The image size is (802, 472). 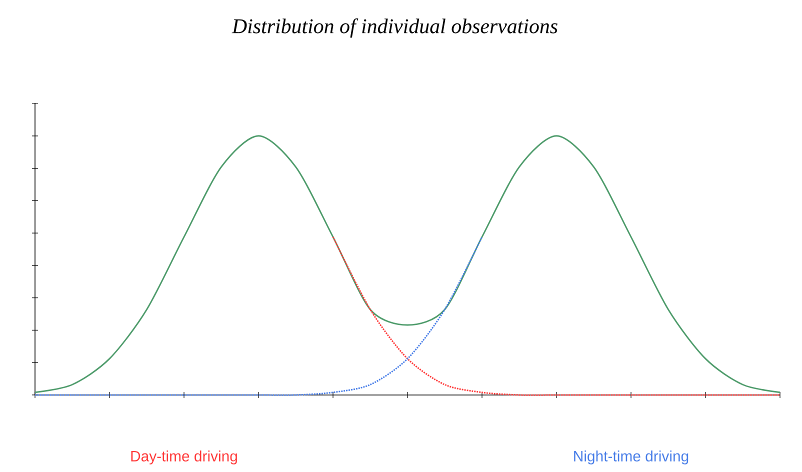 I want to click on text: Night-time driving, so click(x=631, y=457).